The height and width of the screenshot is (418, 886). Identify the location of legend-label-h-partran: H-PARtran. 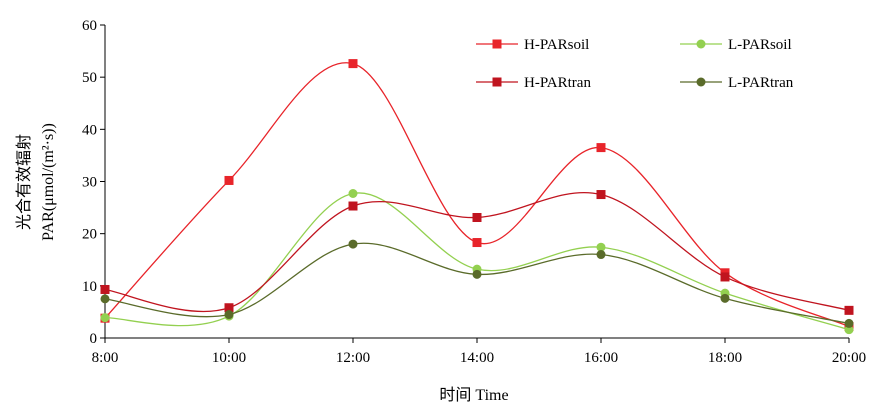
(557, 83).